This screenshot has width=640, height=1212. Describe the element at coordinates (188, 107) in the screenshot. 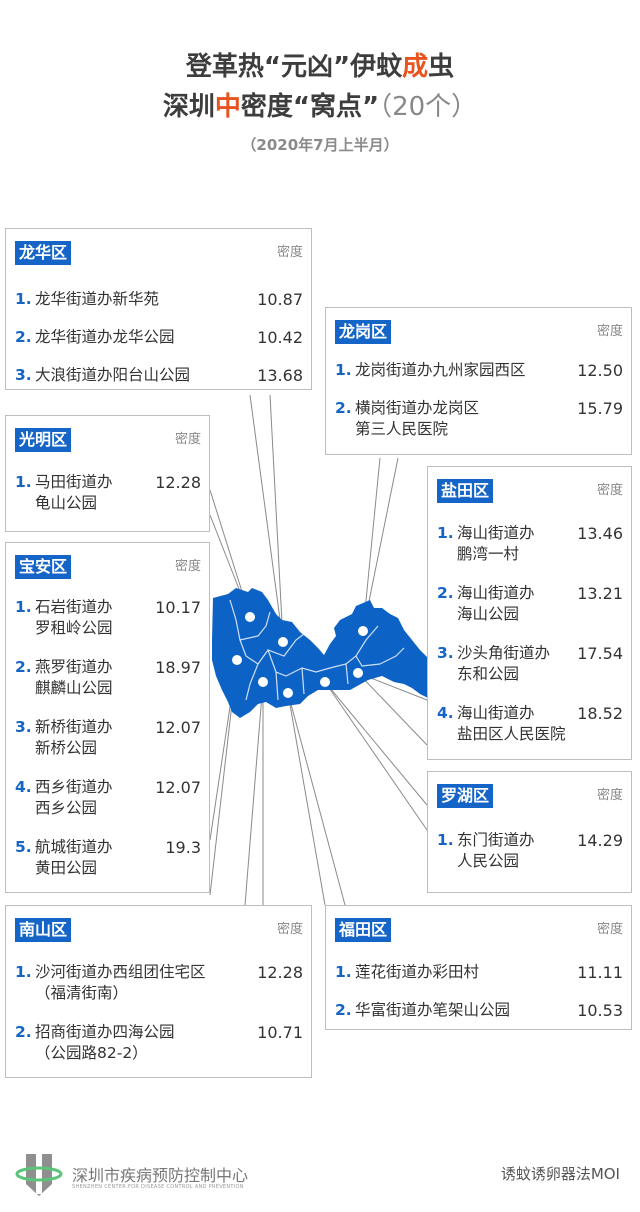

I see `title-text: 深圳` at that location.